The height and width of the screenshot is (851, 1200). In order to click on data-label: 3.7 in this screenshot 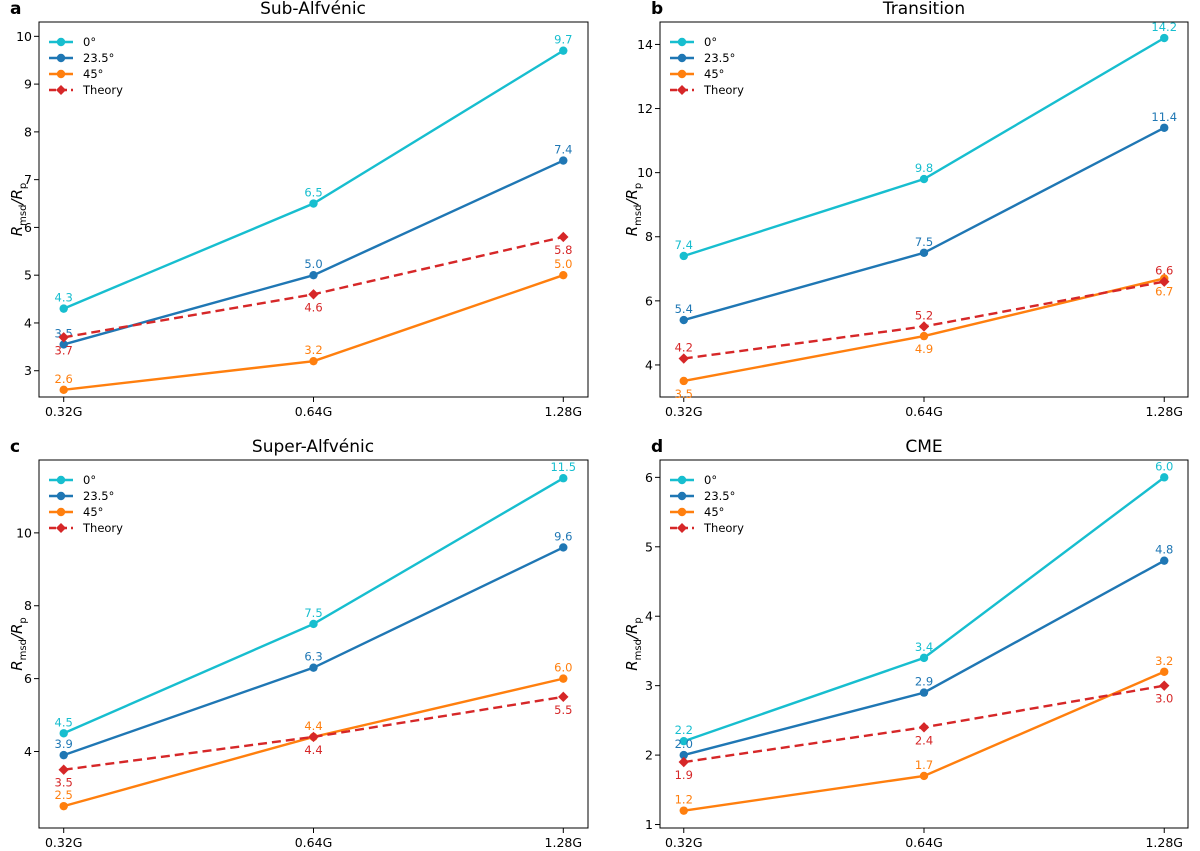, I will do `click(64, 350)`.